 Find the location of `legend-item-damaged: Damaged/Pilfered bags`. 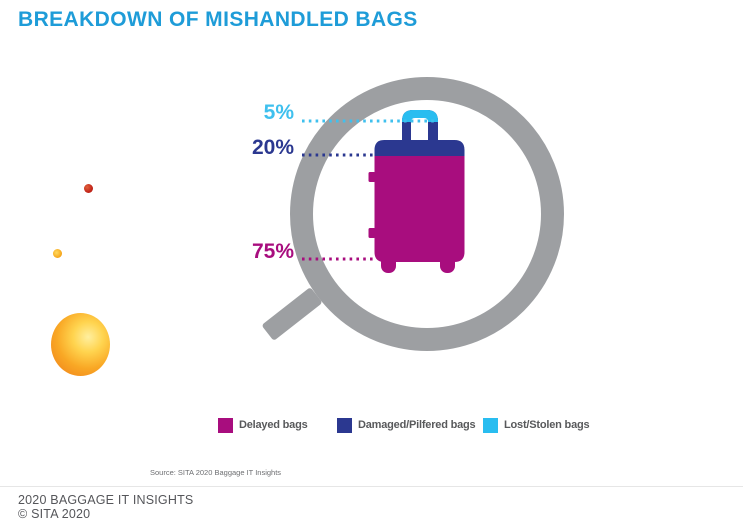

legend-item-damaged: Damaged/Pilfered bags is located at coordinates (406, 425).